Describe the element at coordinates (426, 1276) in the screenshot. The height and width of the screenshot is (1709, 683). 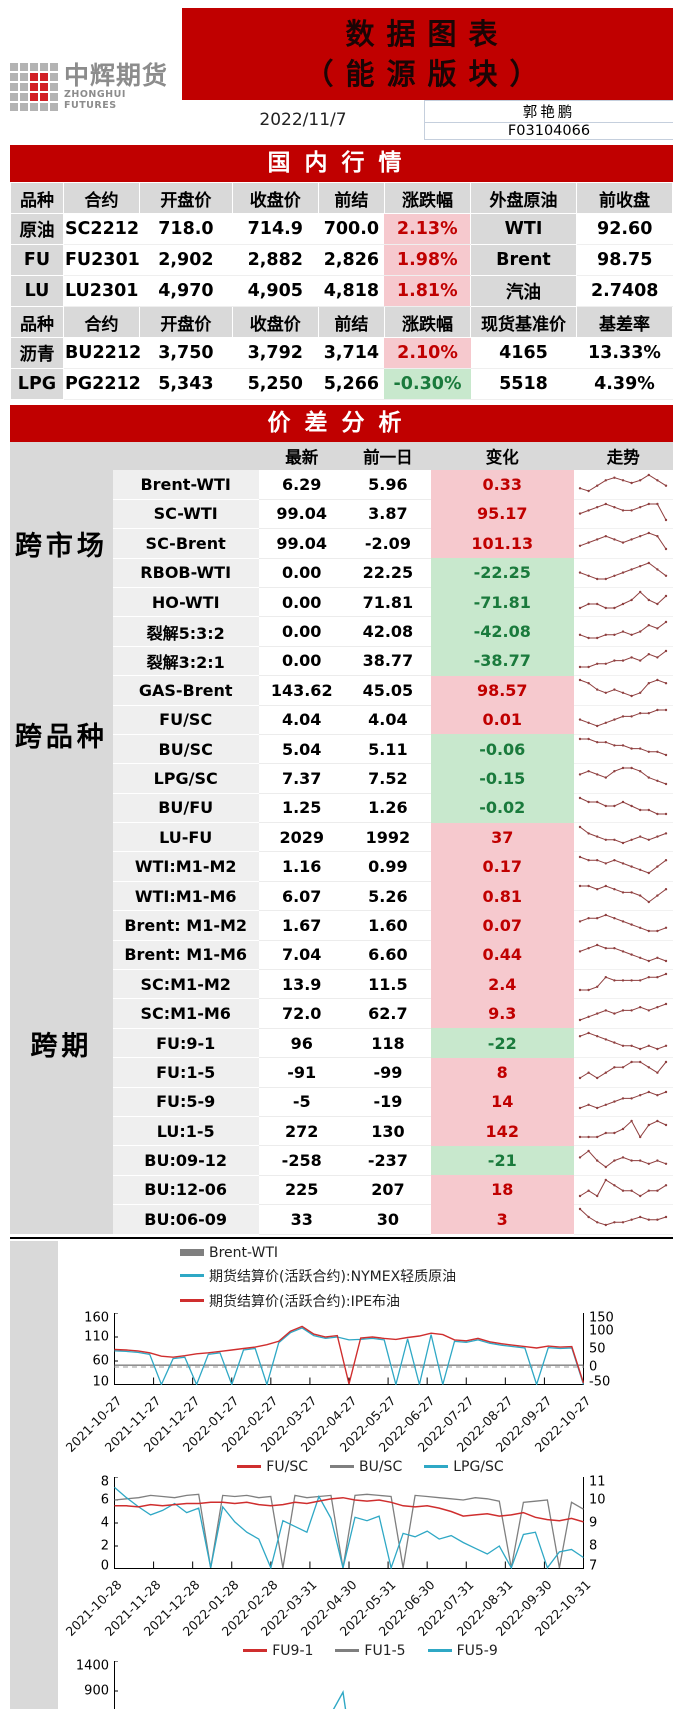
I see `legend-item: 期货结算价(活跃合约):NYMEX轻质原油` at that location.